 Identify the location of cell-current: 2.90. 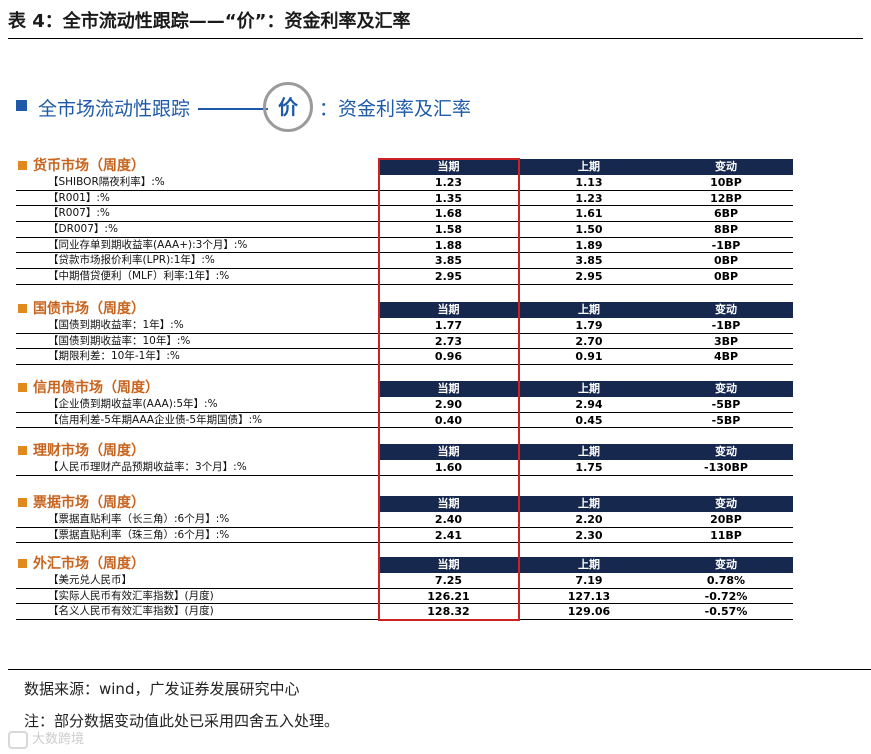
(448, 404).